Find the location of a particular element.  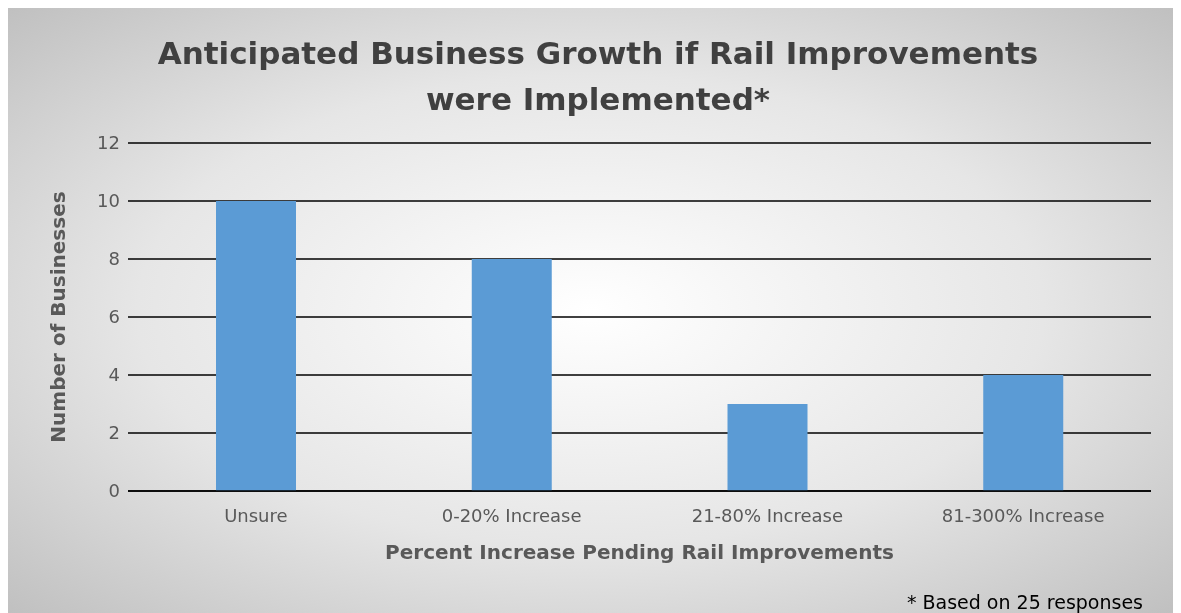

x-tick-label: 81-300% Increase is located at coordinates (1023, 515).